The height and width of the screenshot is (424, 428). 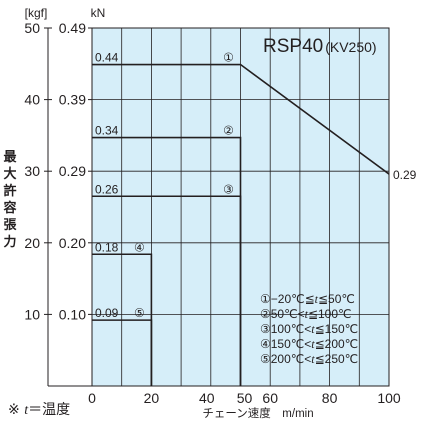 What do you see at coordinates (32, 314) in the screenshot?
I see `y-tick-label-kgf: 10` at bounding box center [32, 314].